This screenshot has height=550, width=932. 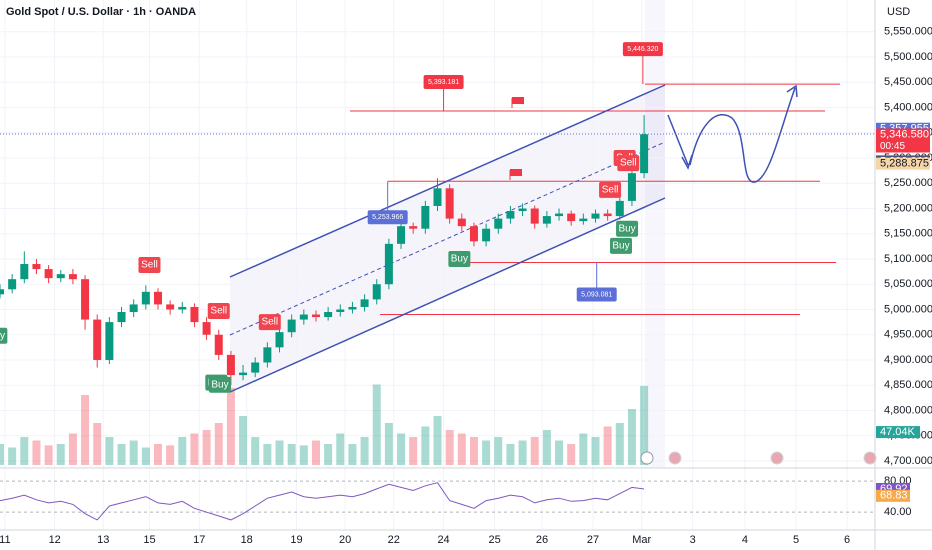 What do you see at coordinates (345, 540) in the screenshot?
I see `x-tick-label: 20` at bounding box center [345, 540].